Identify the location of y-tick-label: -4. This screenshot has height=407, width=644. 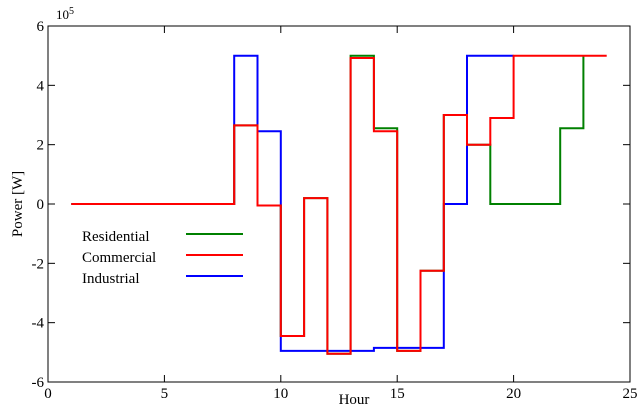
(38, 324).